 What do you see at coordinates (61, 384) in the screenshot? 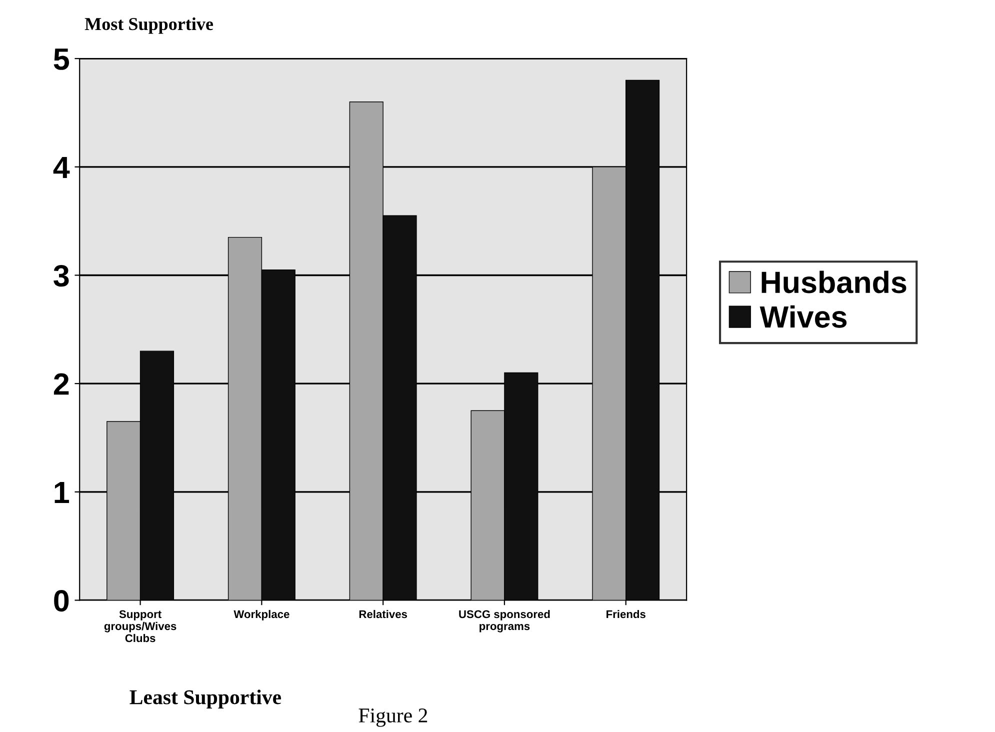
I see `y-tick-label: 2` at bounding box center [61, 384].